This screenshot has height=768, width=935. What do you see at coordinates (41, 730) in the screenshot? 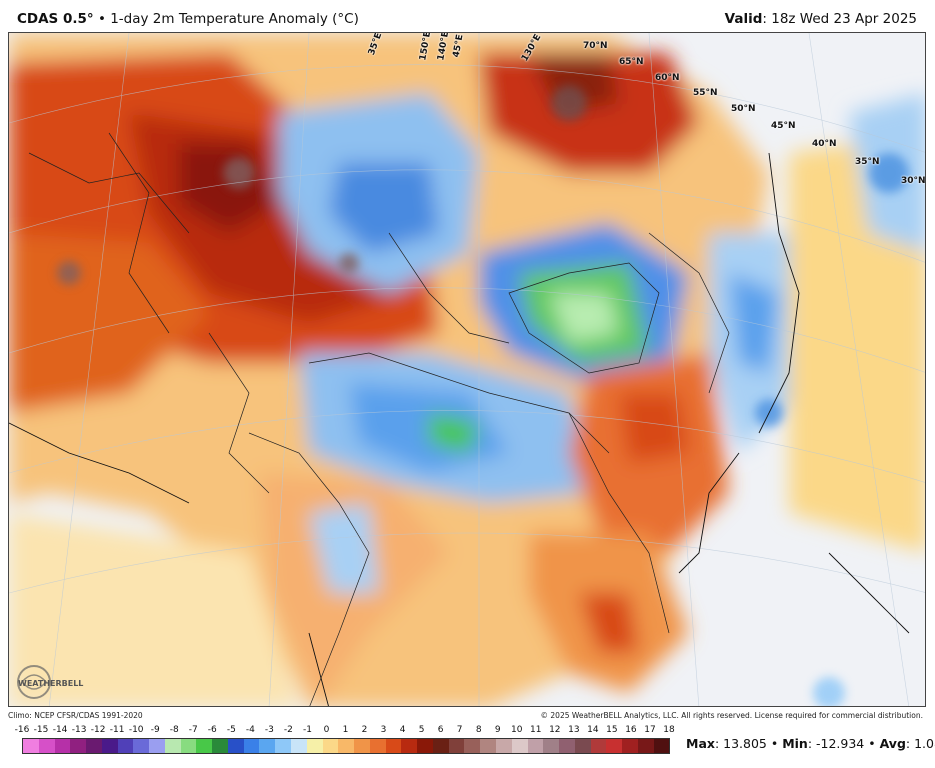
I see `colorbar-tick-label: -15` at bounding box center [41, 730].